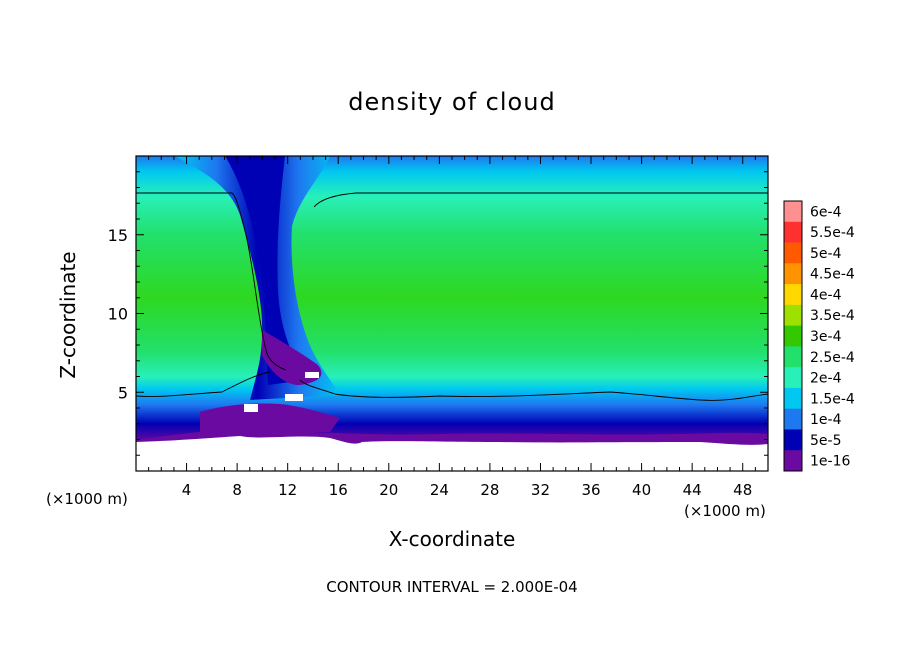  What do you see at coordinates (187, 490) in the screenshot?
I see `x-tick-label: 4` at bounding box center [187, 490].